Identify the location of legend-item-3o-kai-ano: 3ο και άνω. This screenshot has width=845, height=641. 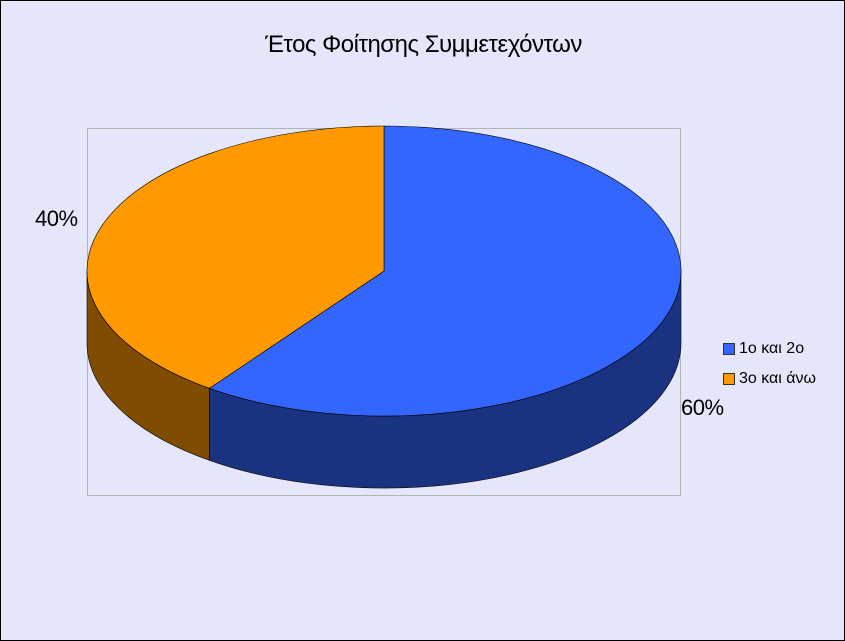
(783, 379).